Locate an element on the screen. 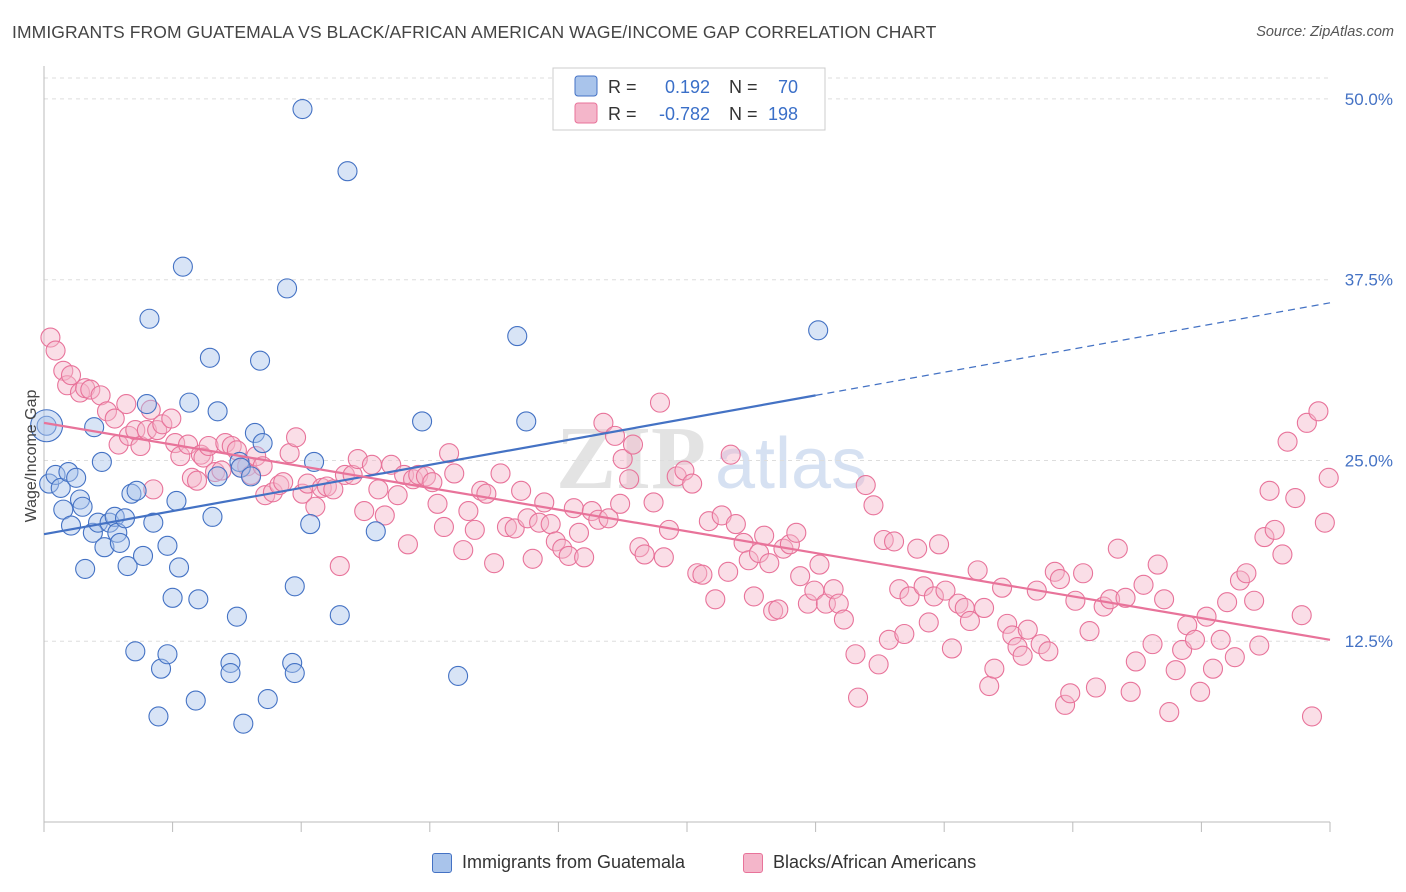 This screenshot has height=892, width=1406. y-tick-labels: 12.5% 25.0% 37.5% 50.0% is located at coordinates (1369, 370).